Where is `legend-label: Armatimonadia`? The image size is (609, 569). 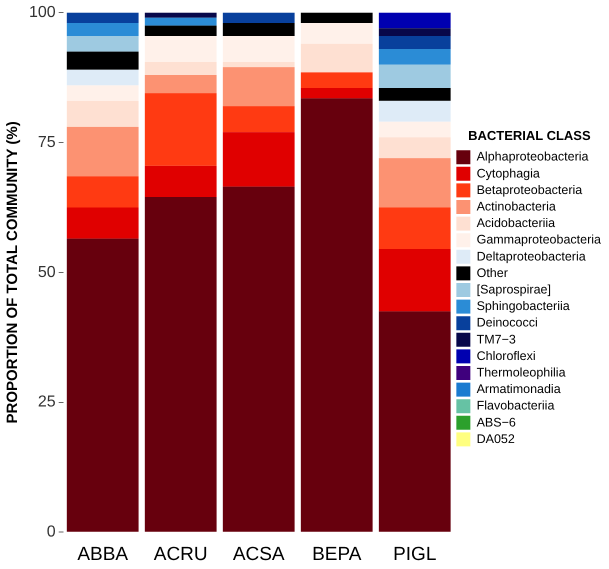 legend-label: Armatimonadia is located at coordinates (518, 389).